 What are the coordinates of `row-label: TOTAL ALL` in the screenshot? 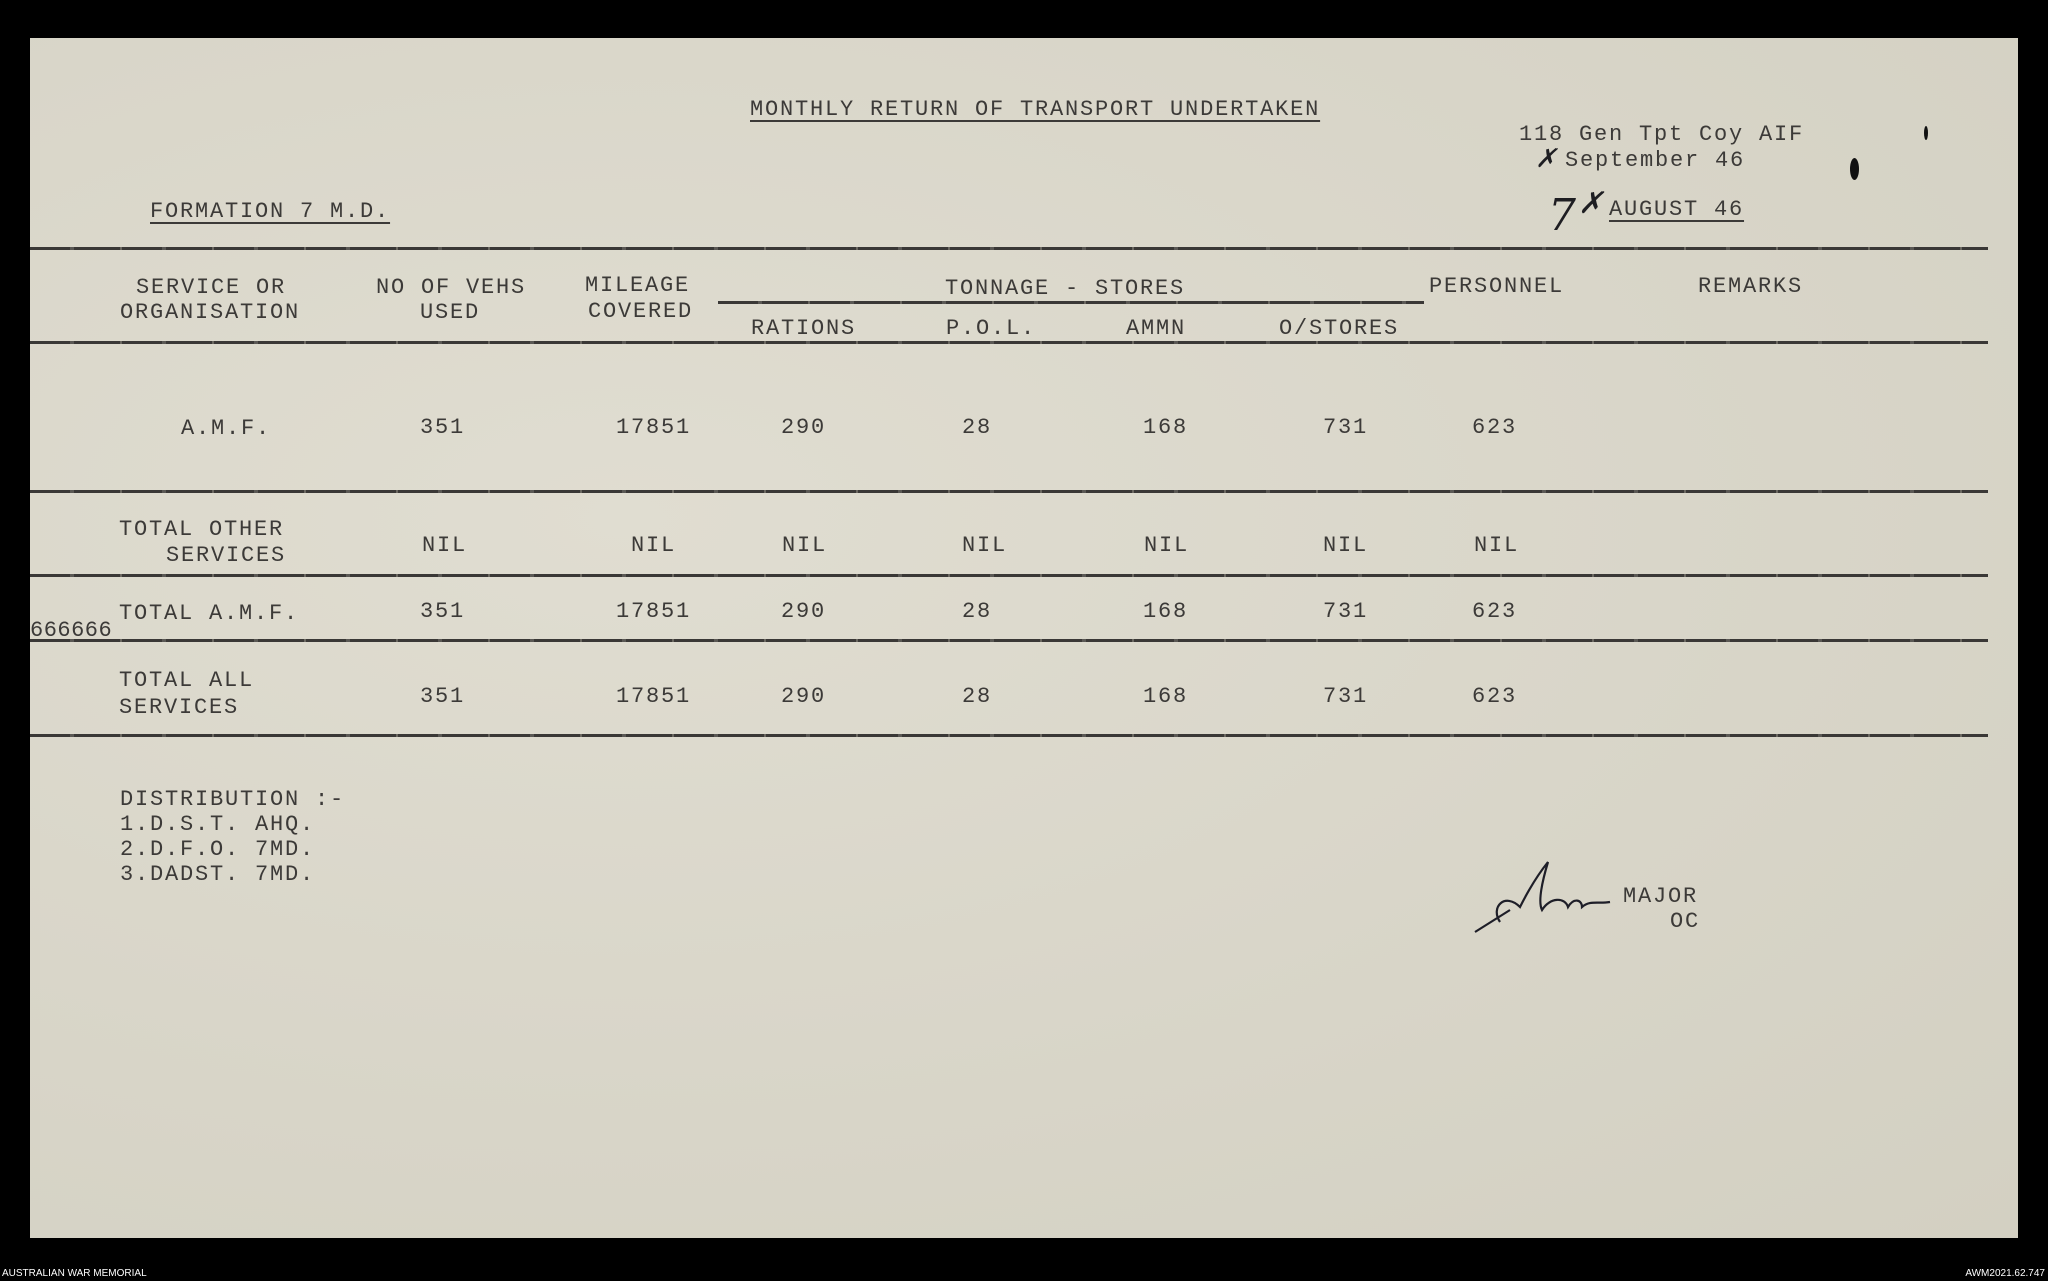 It's located at (187, 680).